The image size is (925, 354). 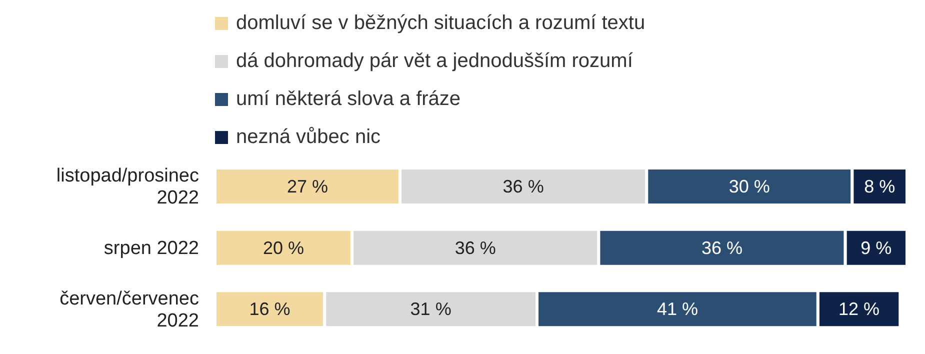 What do you see at coordinates (127, 186) in the screenshot?
I see `y-tick-label: listopad/prosinec 2022` at bounding box center [127, 186].